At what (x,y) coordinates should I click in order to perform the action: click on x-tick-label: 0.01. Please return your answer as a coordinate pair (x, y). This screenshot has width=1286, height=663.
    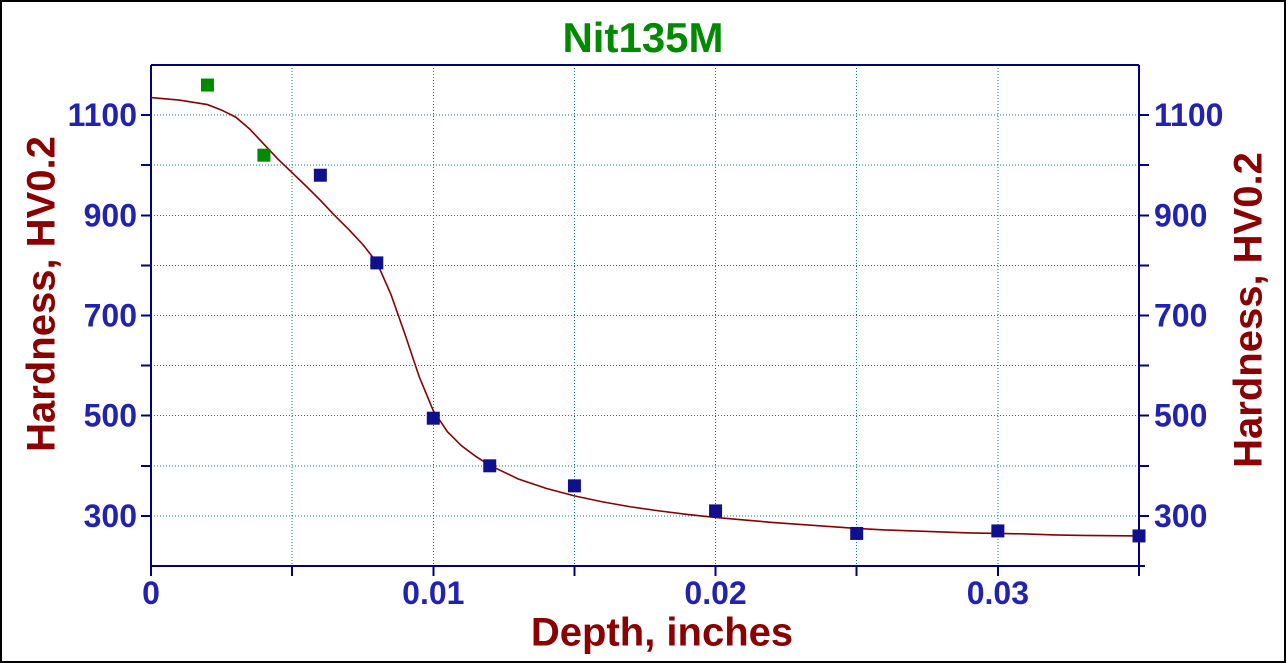
    Looking at the image, I should click on (433, 593).